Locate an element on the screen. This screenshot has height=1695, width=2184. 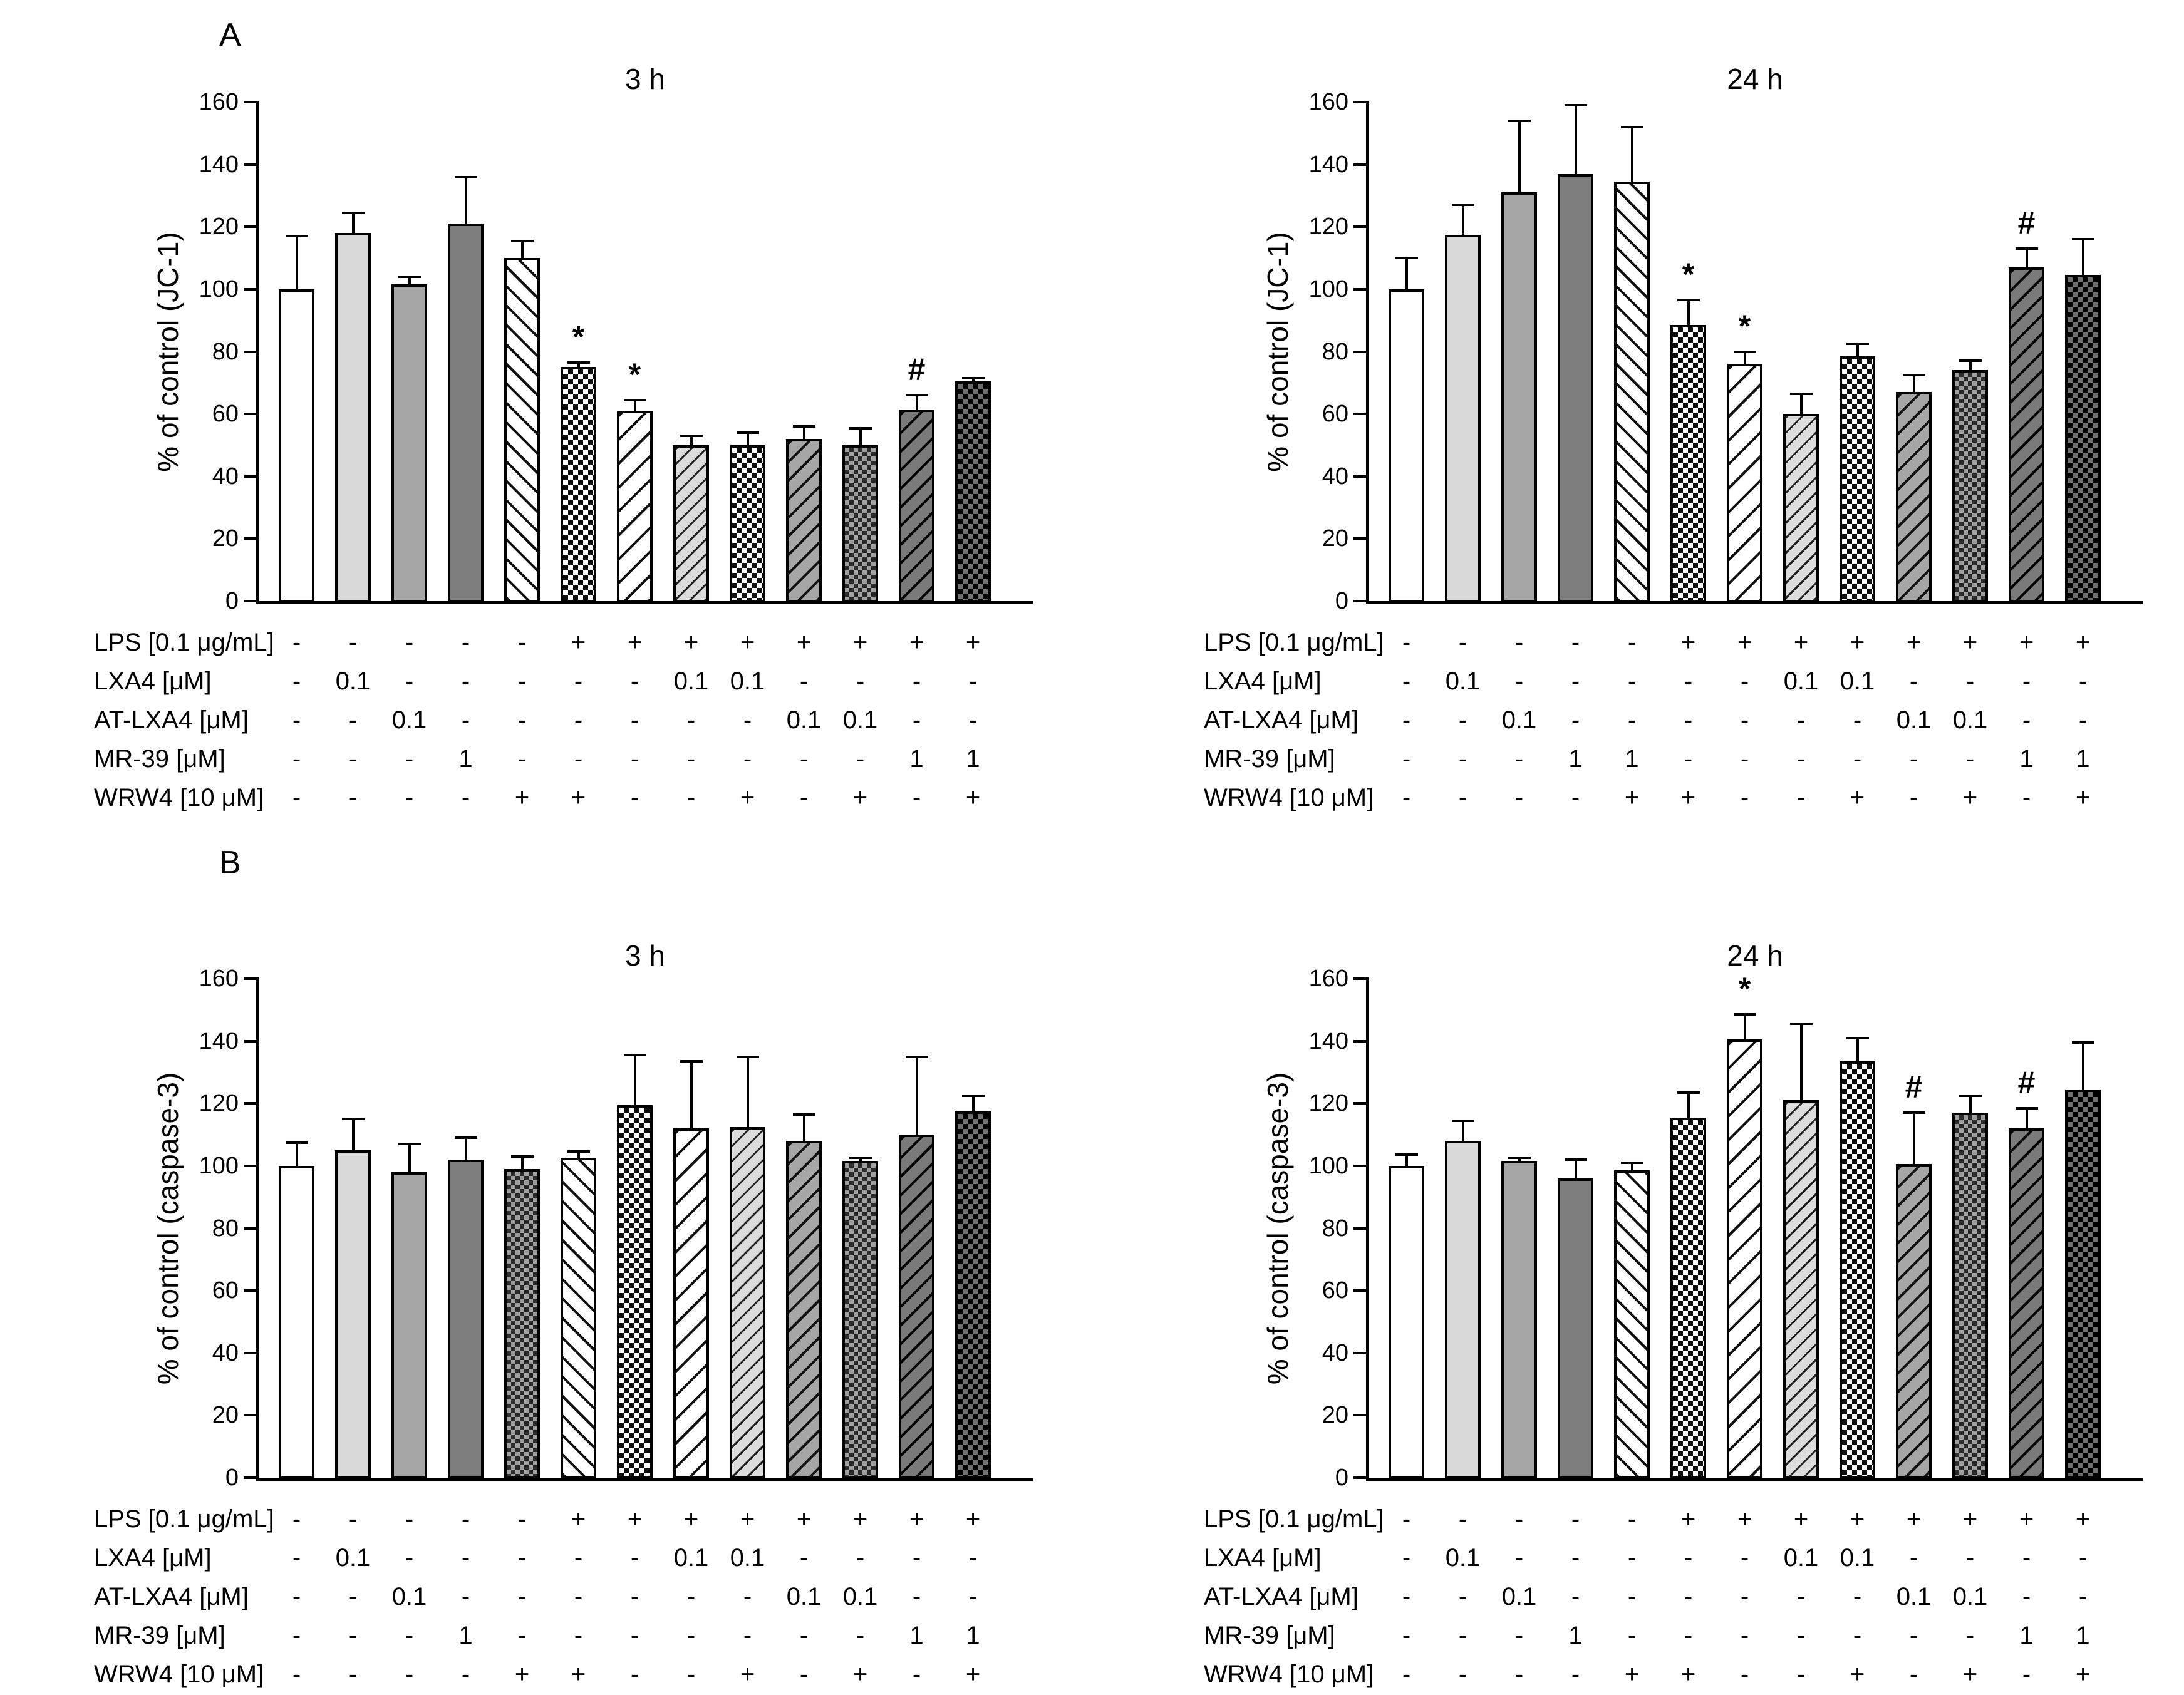
y-tick-label-caspase3-24h: 80 is located at coordinates (1335, 1228).